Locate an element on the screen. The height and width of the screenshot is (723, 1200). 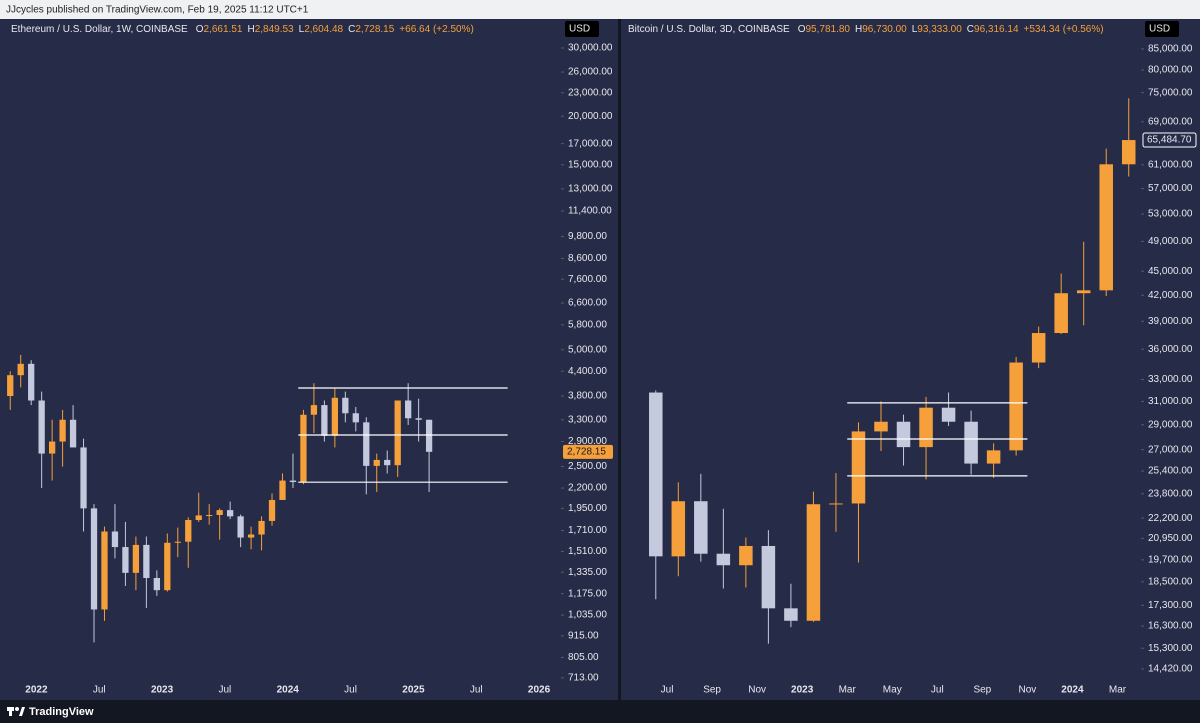
y-tick-label: 15,300.00 is located at coordinates (1170, 648).